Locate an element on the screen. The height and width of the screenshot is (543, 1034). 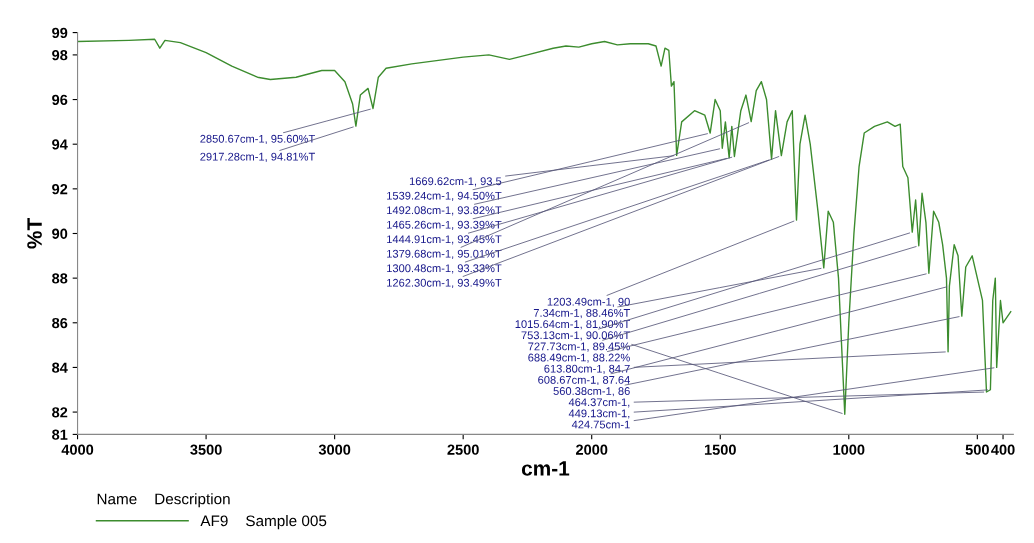
y-tick-label: 99 is located at coordinates (60, 33).